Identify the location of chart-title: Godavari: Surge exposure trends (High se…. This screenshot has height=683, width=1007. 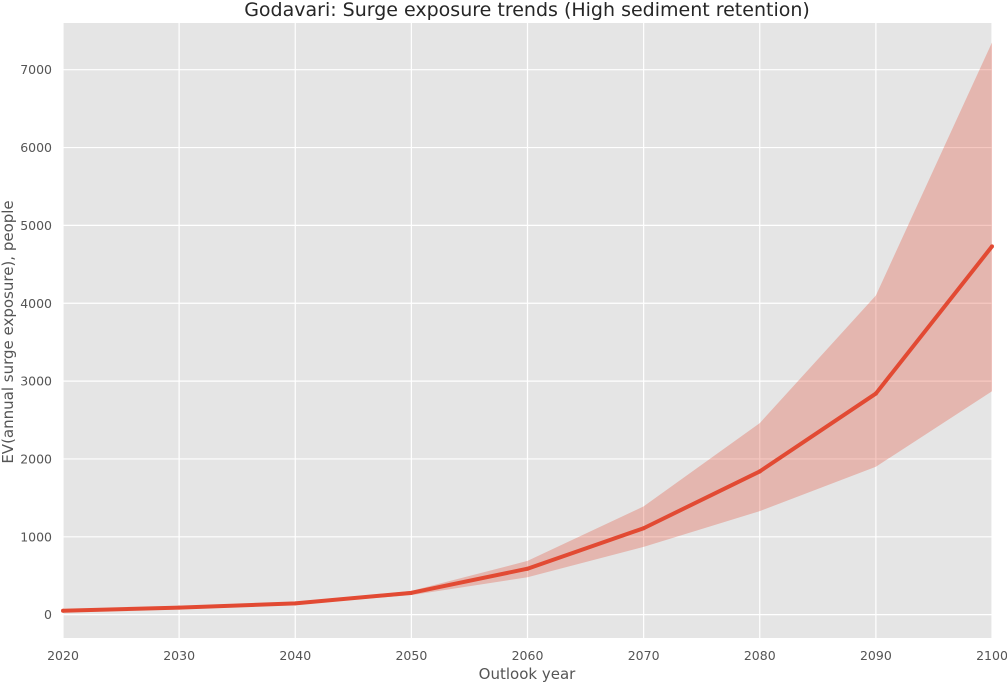
(527, 10).